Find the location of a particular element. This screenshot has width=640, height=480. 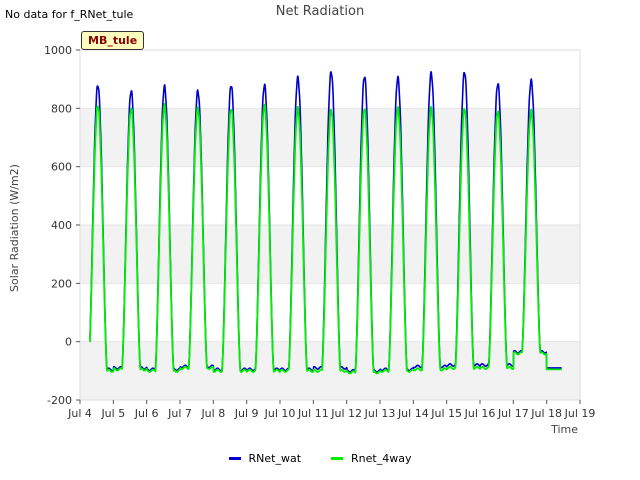

x-tick-label: Jul 18 is located at coordinates (546, 413).